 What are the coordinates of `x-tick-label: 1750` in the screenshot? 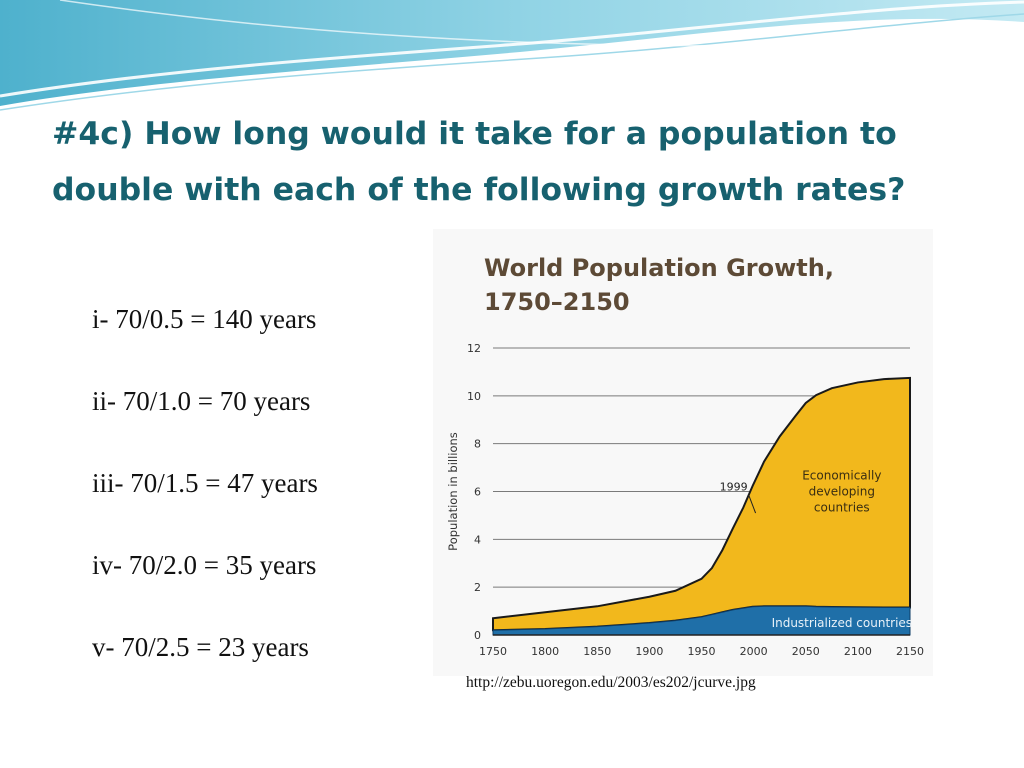 It's located at (493, 651).